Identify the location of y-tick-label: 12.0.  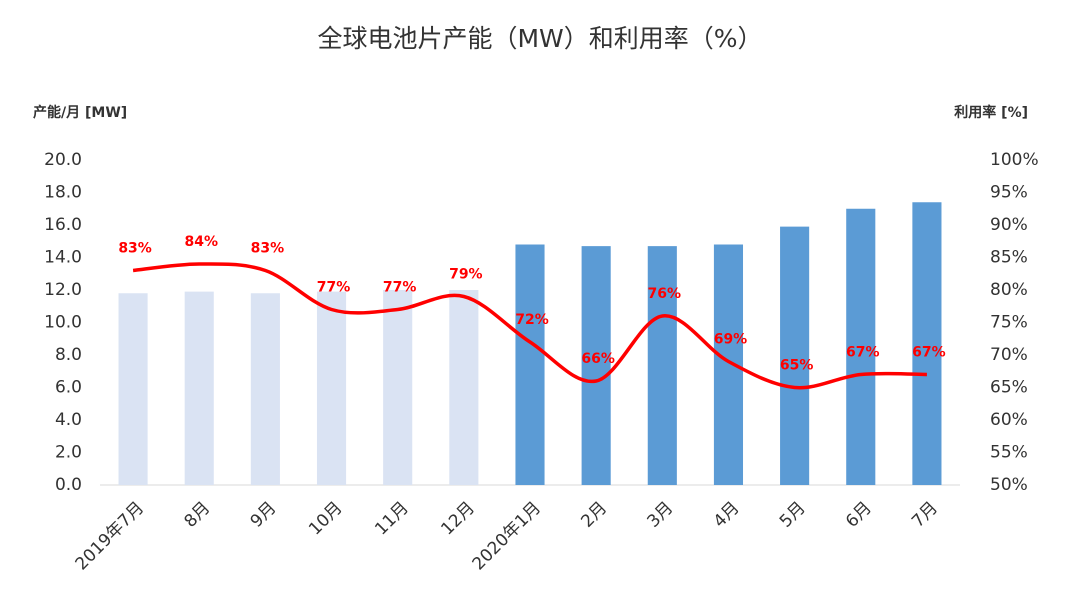
(63, 290).